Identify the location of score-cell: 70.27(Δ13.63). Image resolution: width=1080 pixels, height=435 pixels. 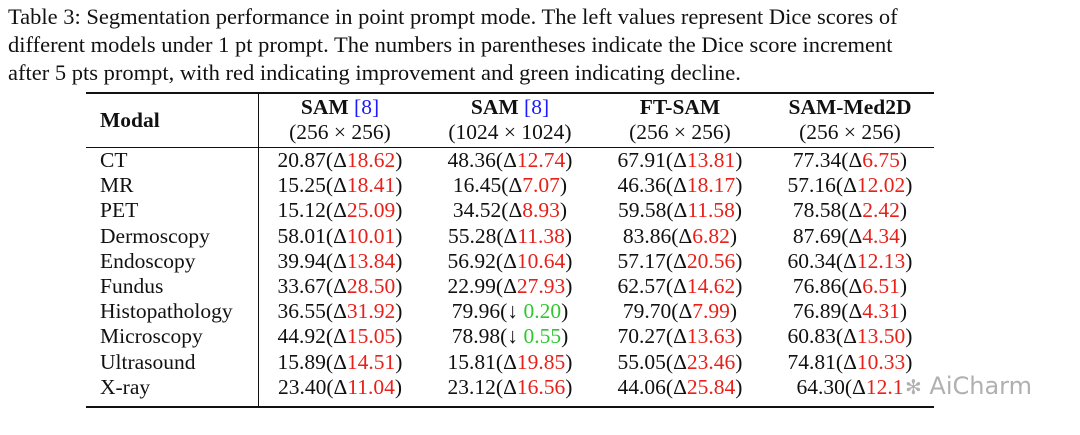
(680, 336).